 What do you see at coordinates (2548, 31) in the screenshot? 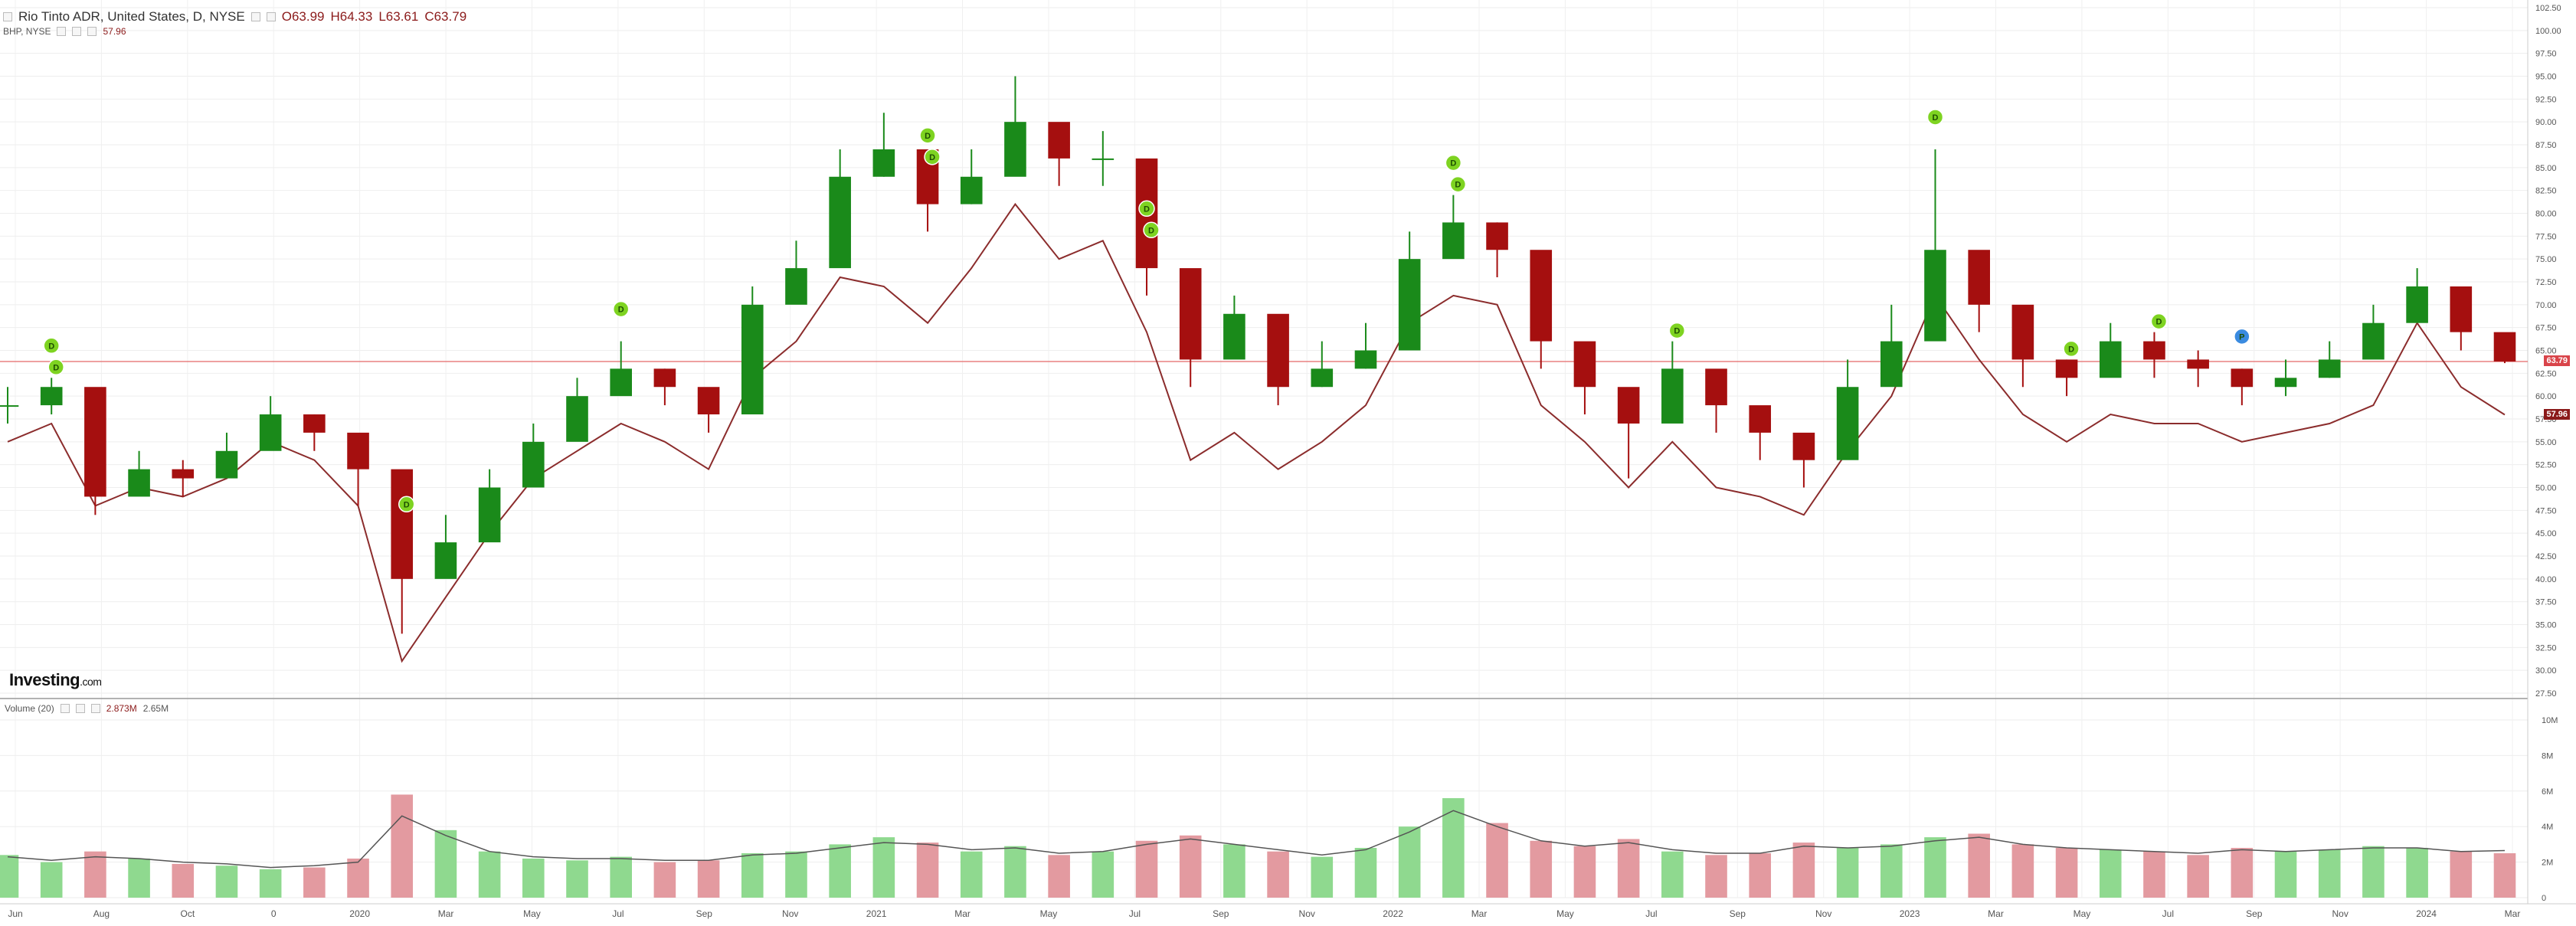
I see `y-tick-label: 100.00` at bounding box center [2548, 31].